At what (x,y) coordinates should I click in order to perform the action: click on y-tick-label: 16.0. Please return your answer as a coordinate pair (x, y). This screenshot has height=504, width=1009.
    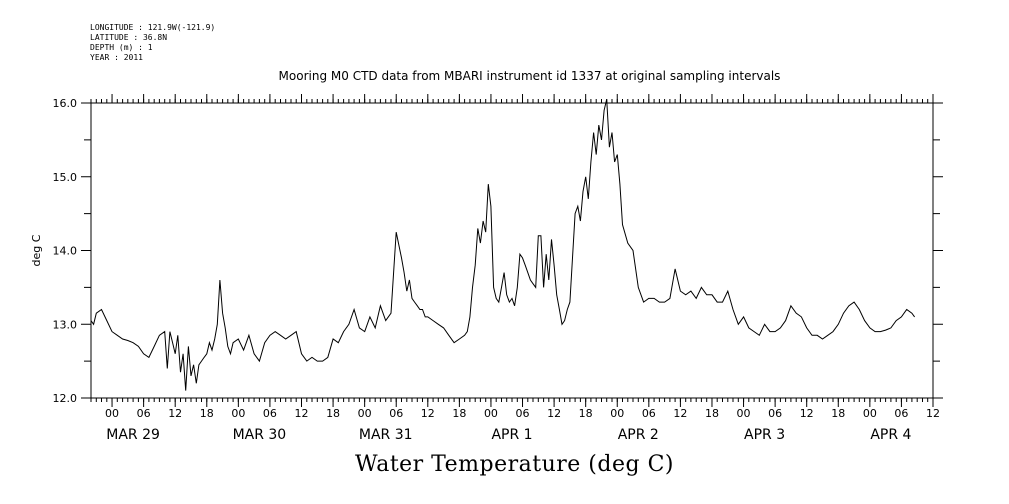
    Looking at the image, I should click on (65, 103).